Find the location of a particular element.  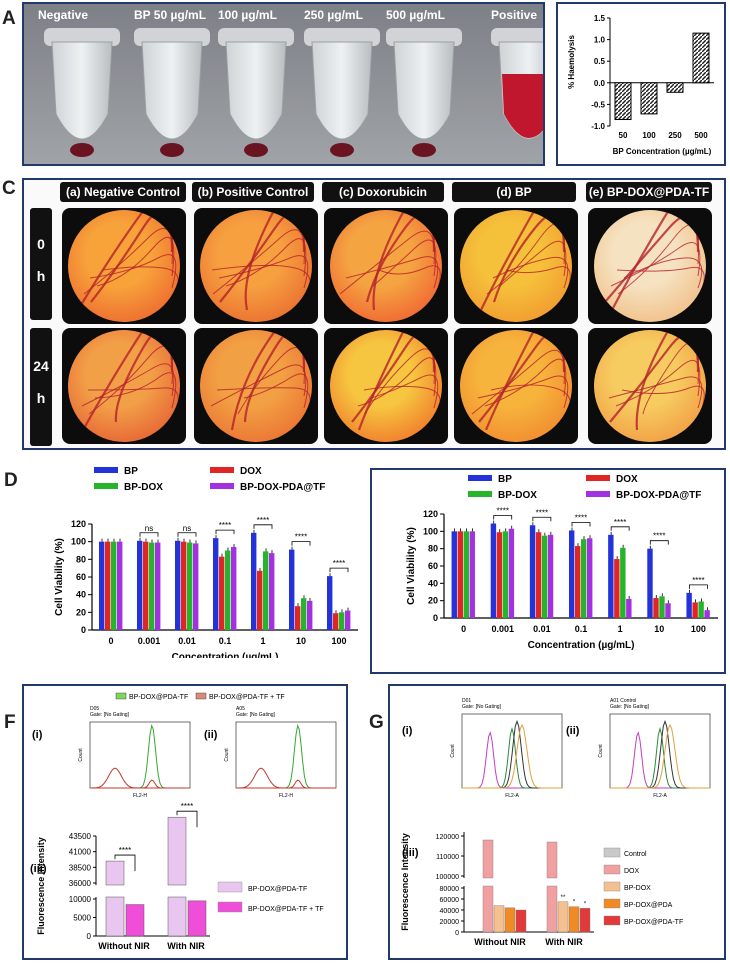

y-tick-label: 120 is located at coordinates (430, 514).